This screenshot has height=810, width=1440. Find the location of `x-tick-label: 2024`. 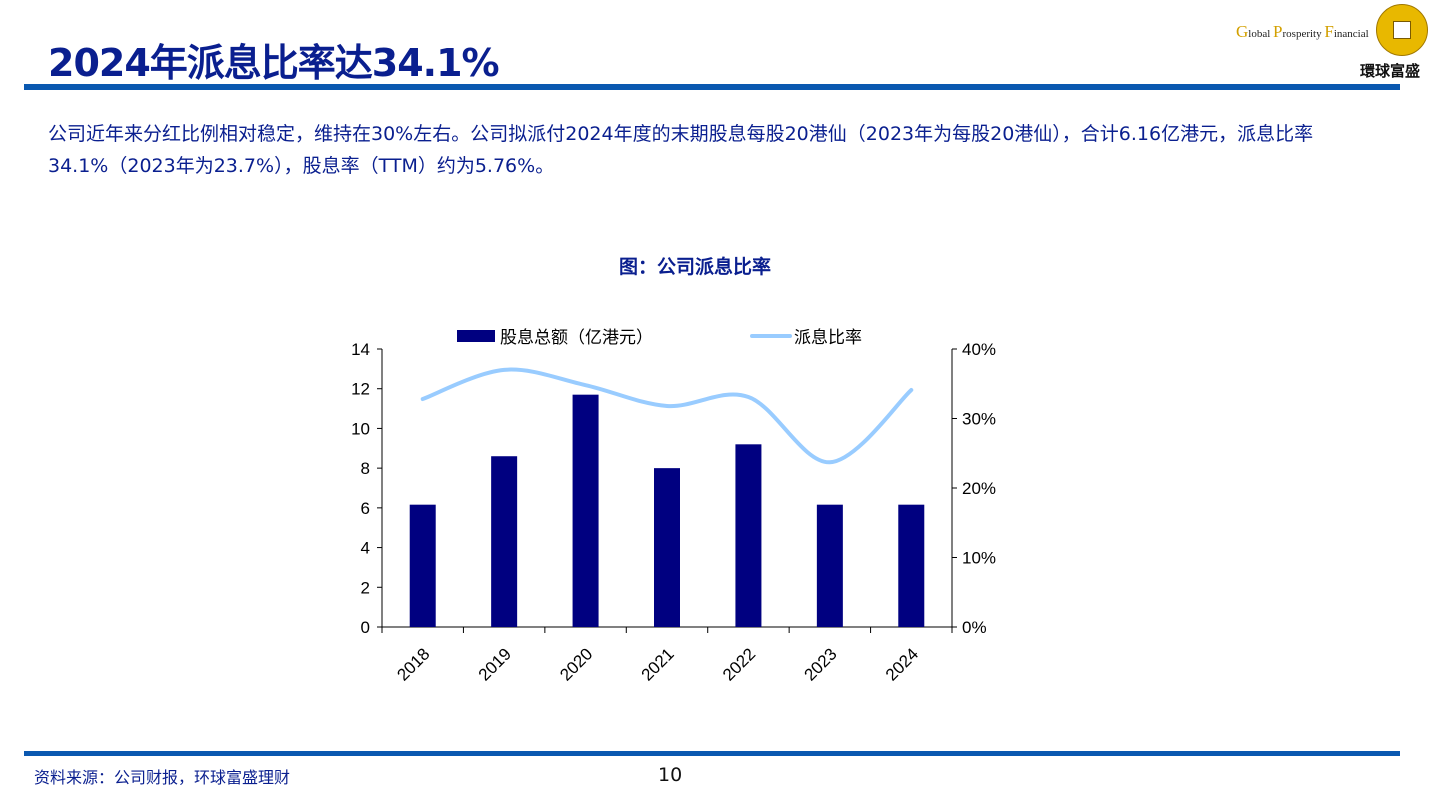

x-tick-label: 2024 is located at coordinates (902, 664).